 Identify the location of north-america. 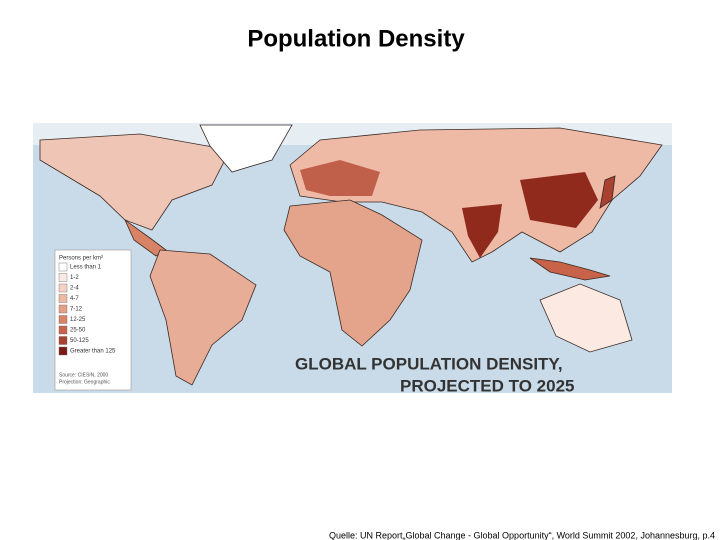
(135, 182).